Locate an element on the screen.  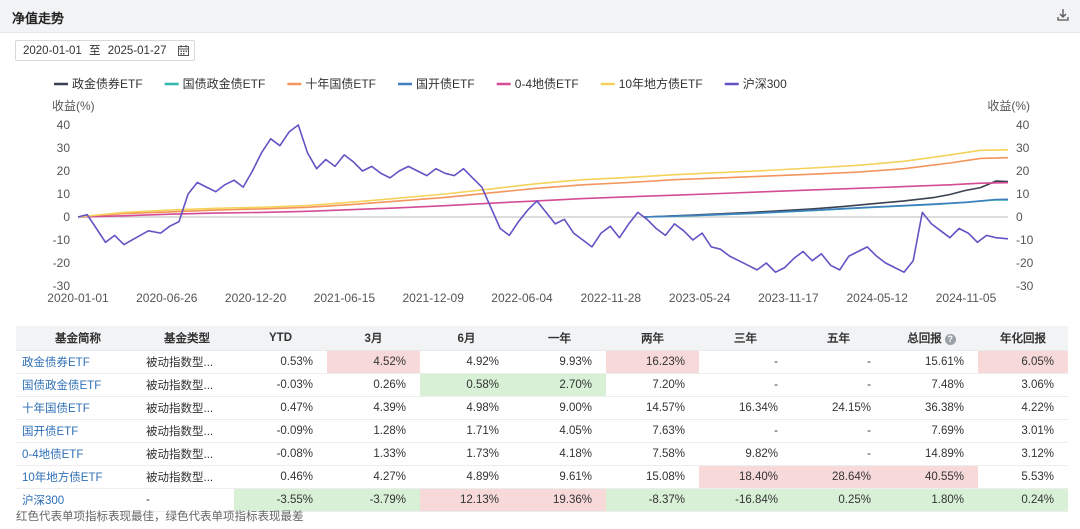
fund-name-link: 十年国债ETF is located at coordinates (78, 408).